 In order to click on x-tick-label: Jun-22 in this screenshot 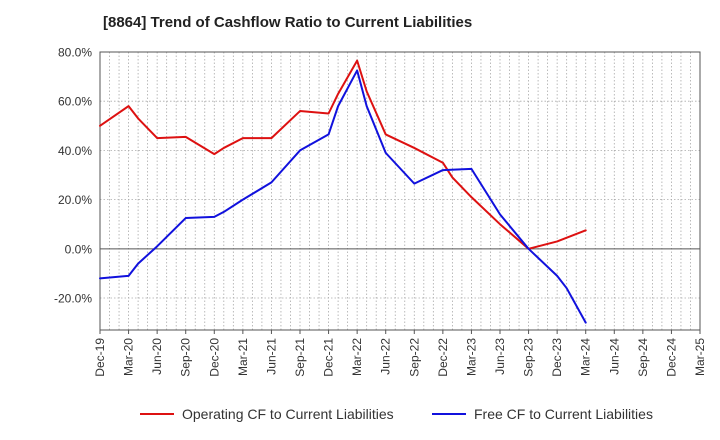, I will do `click(386, 356)`.